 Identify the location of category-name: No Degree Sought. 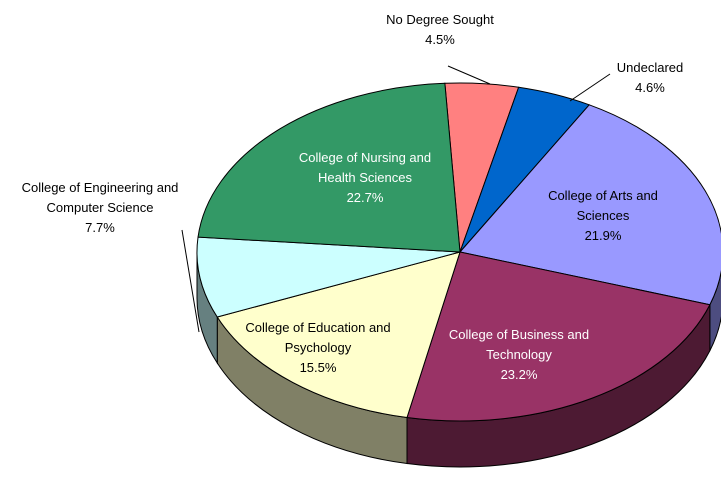
(440, 19).